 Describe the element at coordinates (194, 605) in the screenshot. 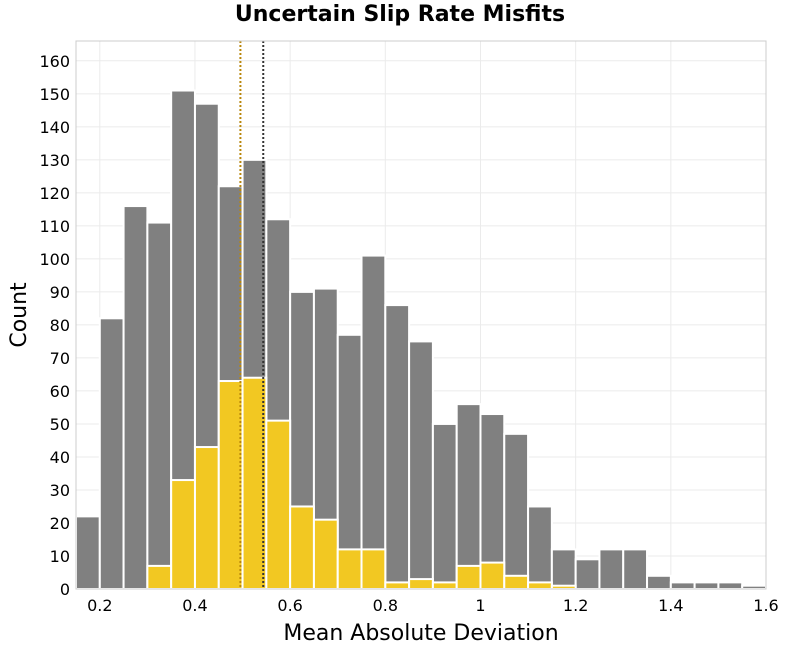

I see `x-tick-label: 0.4` at that location.